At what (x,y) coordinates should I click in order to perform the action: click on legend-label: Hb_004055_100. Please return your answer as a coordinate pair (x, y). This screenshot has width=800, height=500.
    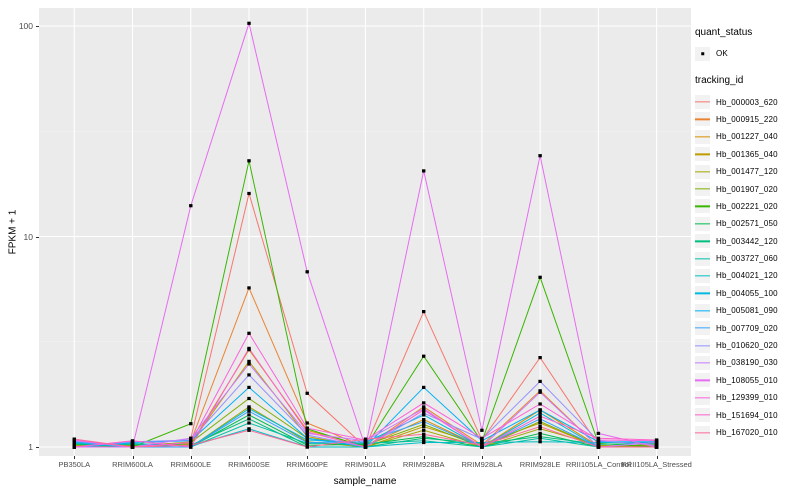
    Looking at the image, I should click on (747, 293).